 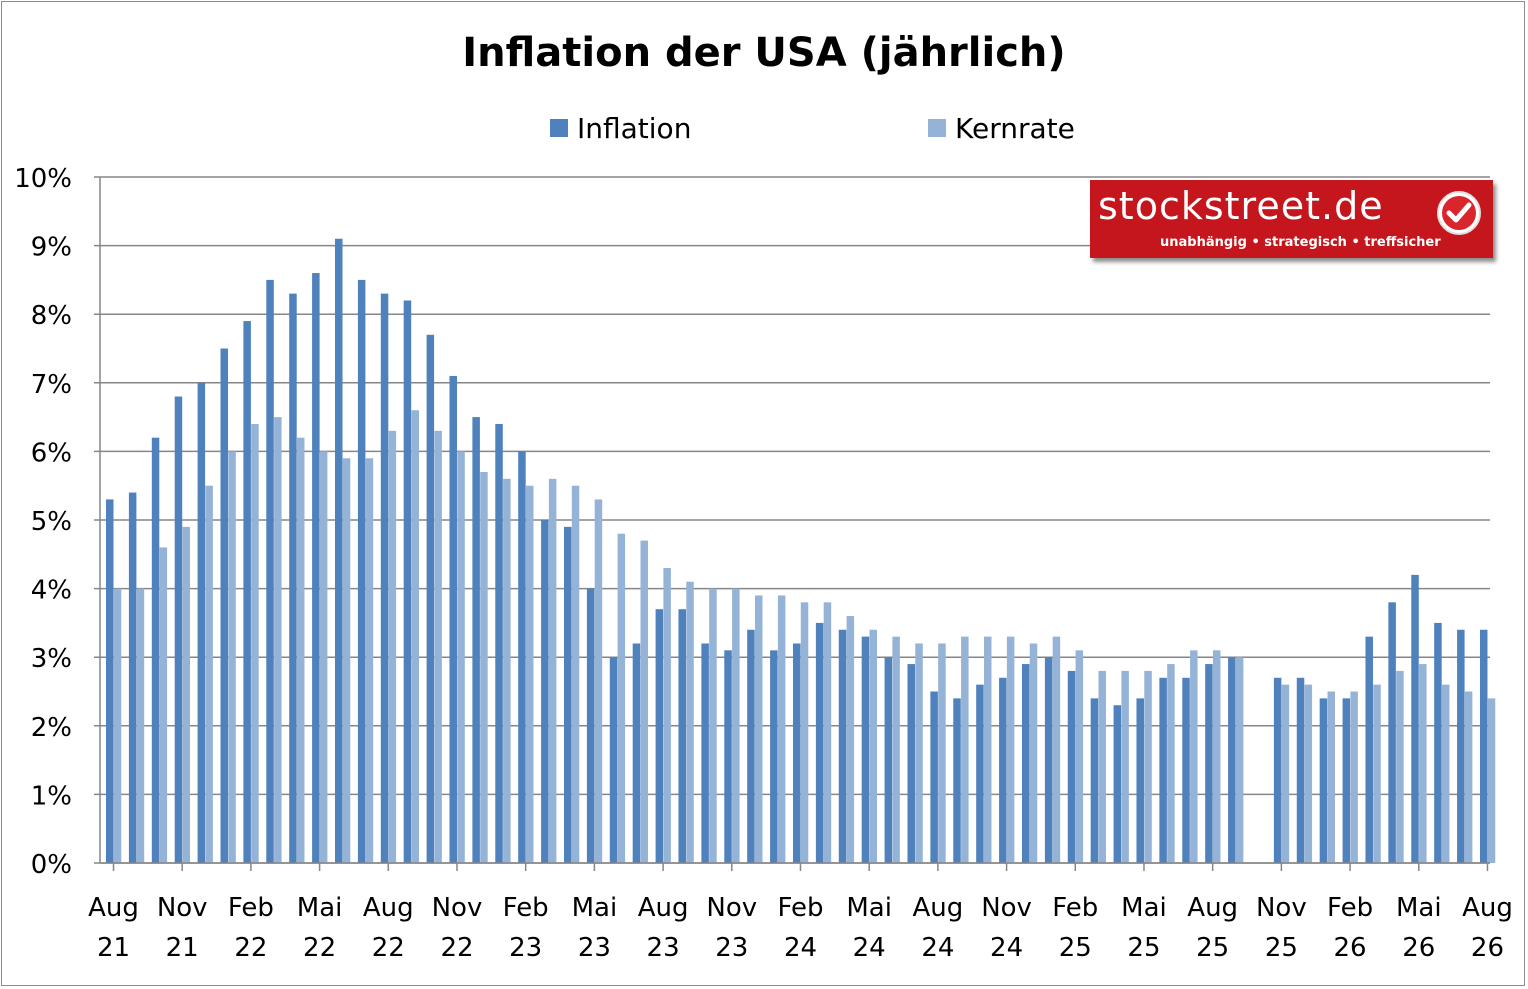 I want to click on legend-item-kernrate: Kernrate, so click(x=1001, y=128).